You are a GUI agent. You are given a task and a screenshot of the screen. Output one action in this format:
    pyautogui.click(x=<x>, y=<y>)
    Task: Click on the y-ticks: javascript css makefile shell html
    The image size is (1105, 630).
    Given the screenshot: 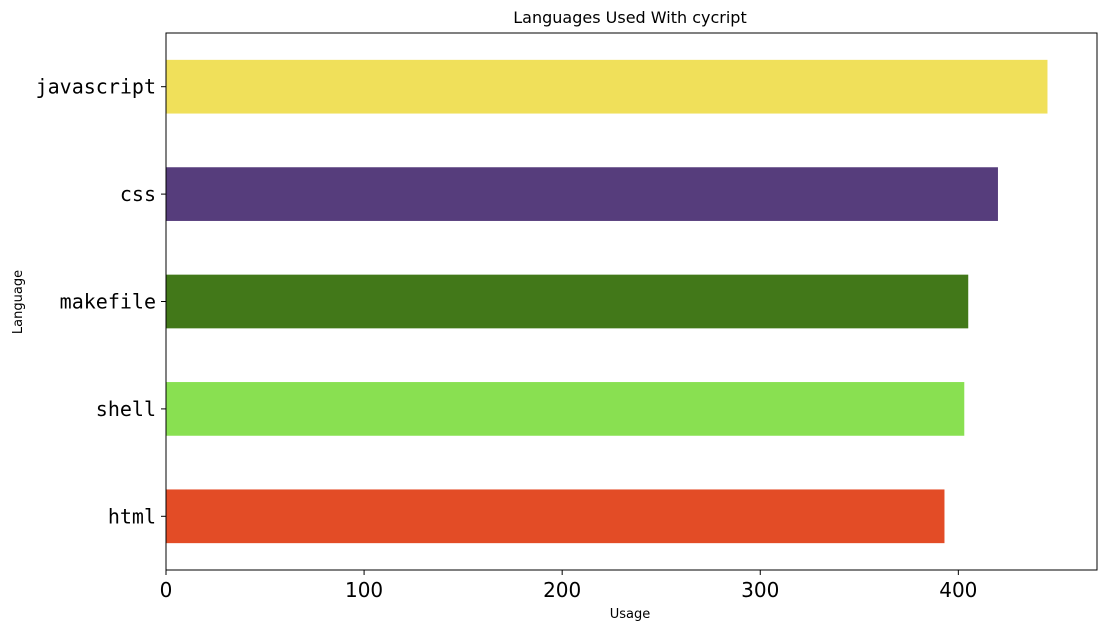 What is the action you would take?
    pyautogui.click(x=101, y=301)
    